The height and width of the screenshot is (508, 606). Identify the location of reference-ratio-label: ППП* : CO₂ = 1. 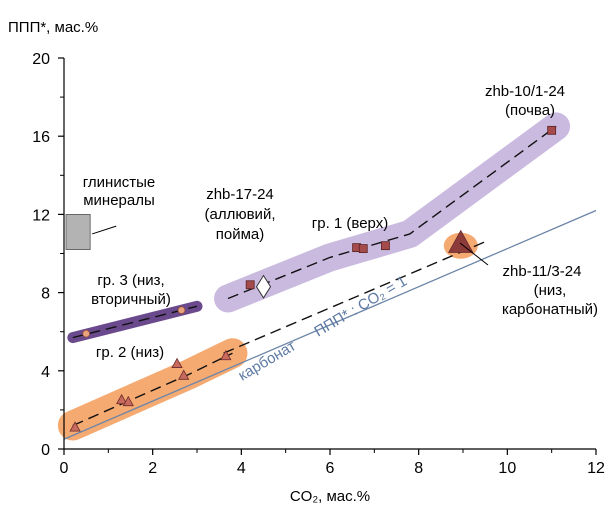
(360, 307).